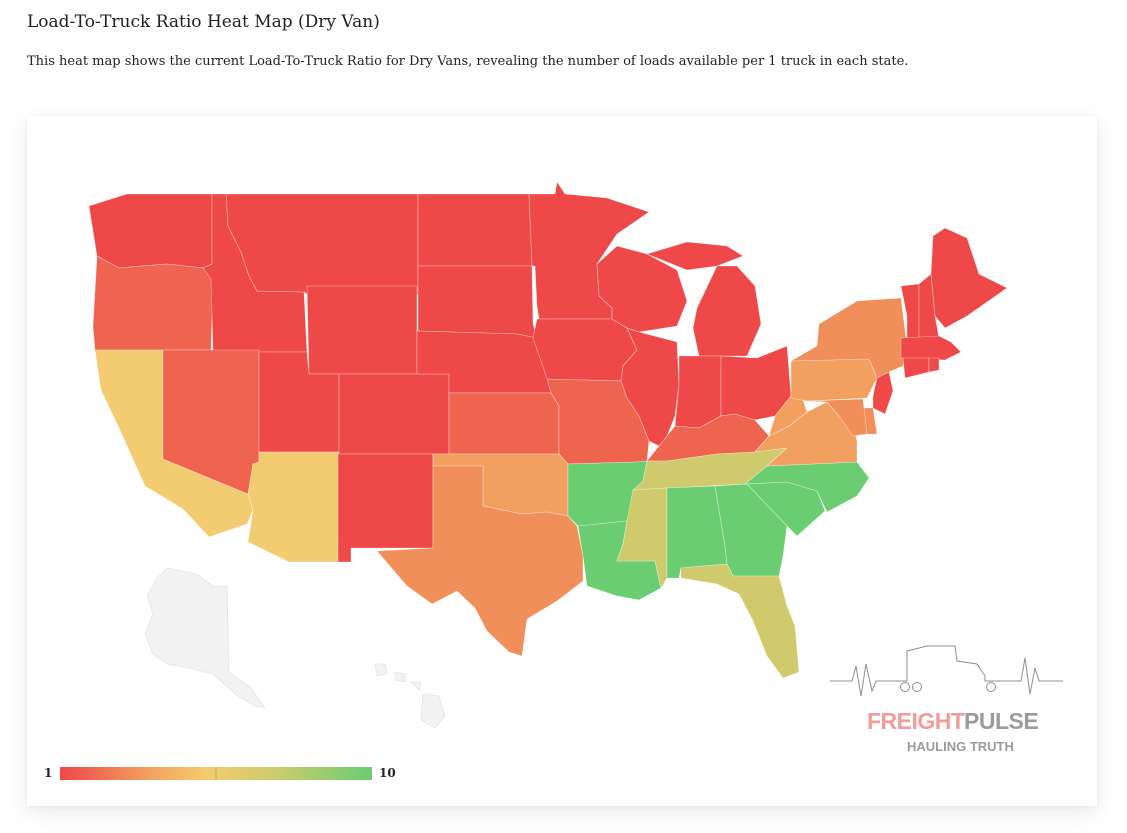 This screenshot has width=1127, height=833. What do you see at coordinates (477, 302) in the screenshot?
I see `state-SD` at bounding box center [477, 302].